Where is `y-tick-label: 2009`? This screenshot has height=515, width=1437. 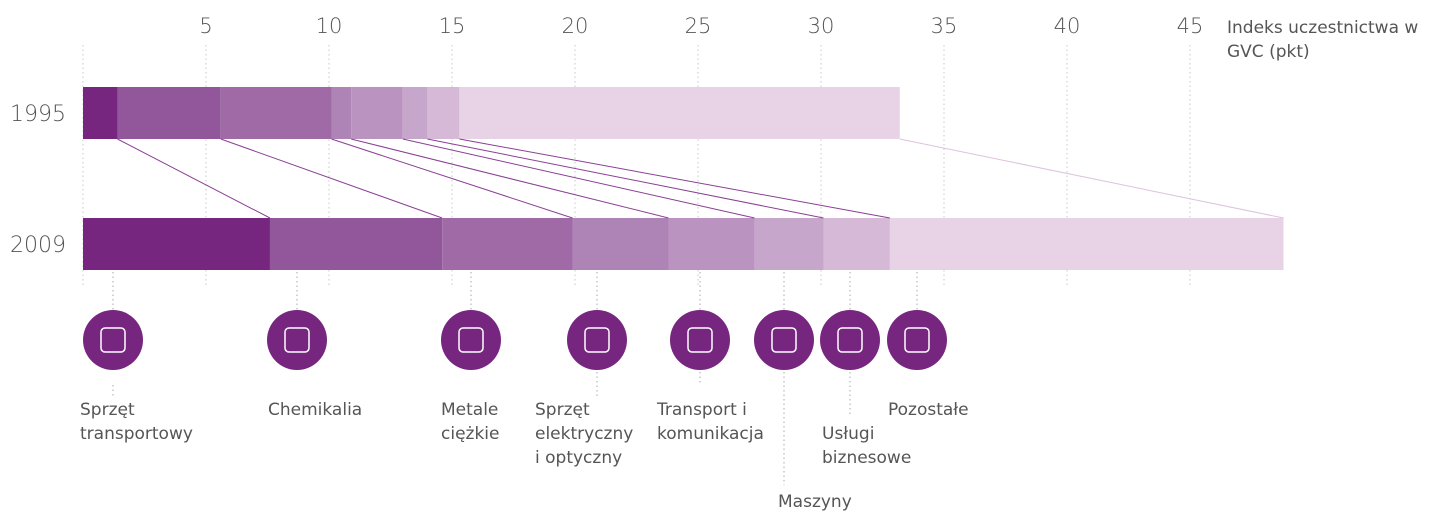 y-tick-label: 2009 is located at coordinates (38, 245).